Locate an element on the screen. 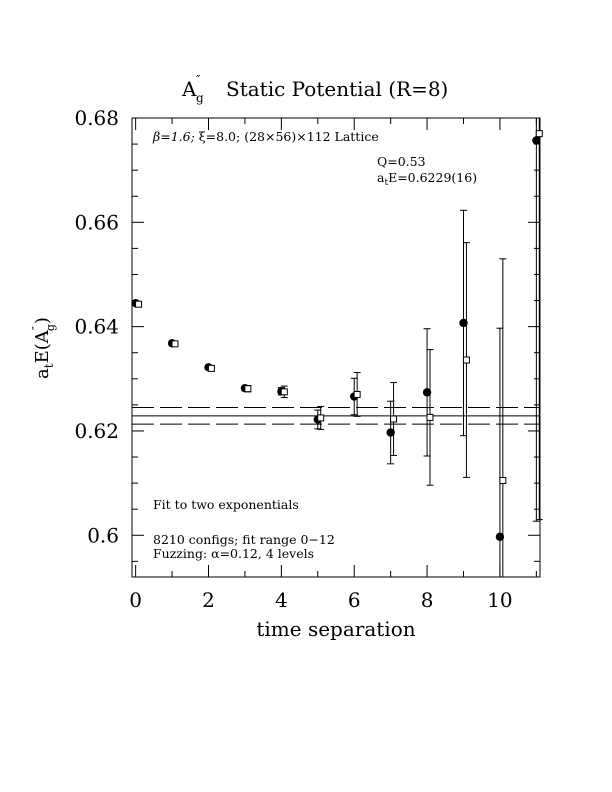  y-axis-label: atE(A″g) is located at coordinates (43, 348).